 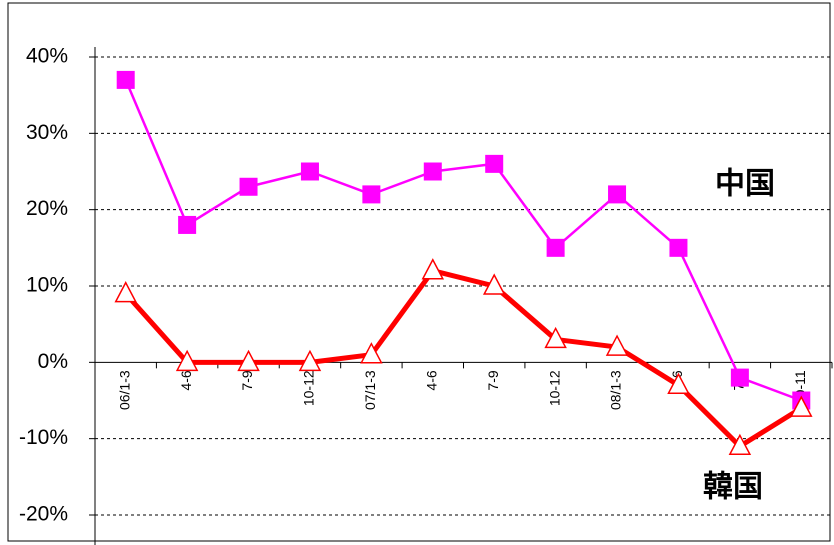 I want to click on y-tick-label: 30%, so click(x=47, y=132).